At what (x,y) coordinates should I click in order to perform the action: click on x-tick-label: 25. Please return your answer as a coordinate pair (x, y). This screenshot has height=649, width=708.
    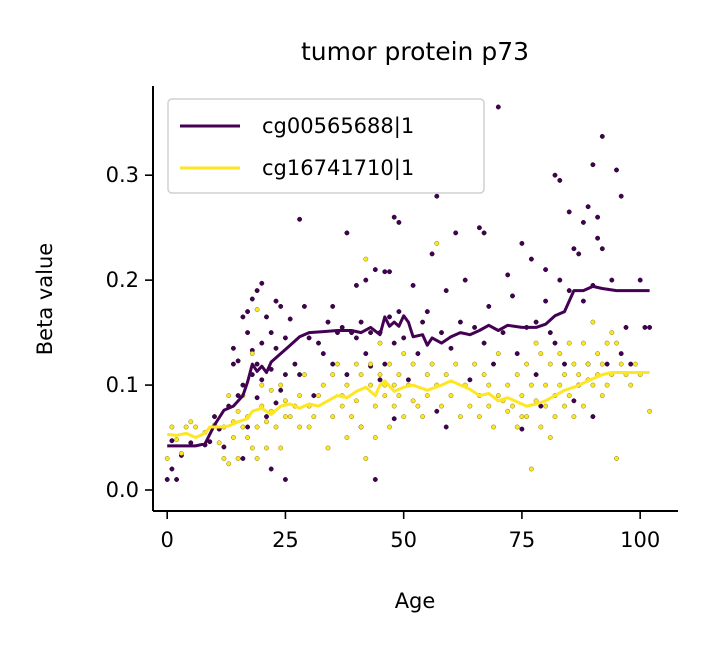
    Looking at the image, I should click on (285, 540).